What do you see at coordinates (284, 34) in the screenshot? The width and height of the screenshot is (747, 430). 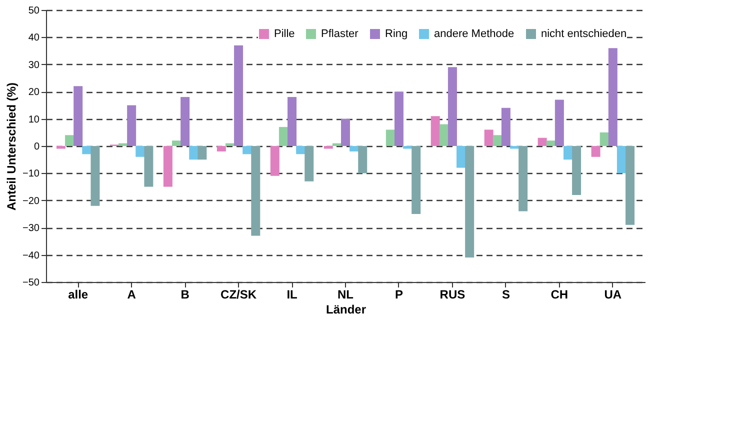 I see `legend-label: Pille` at bounding box center [284, 34].